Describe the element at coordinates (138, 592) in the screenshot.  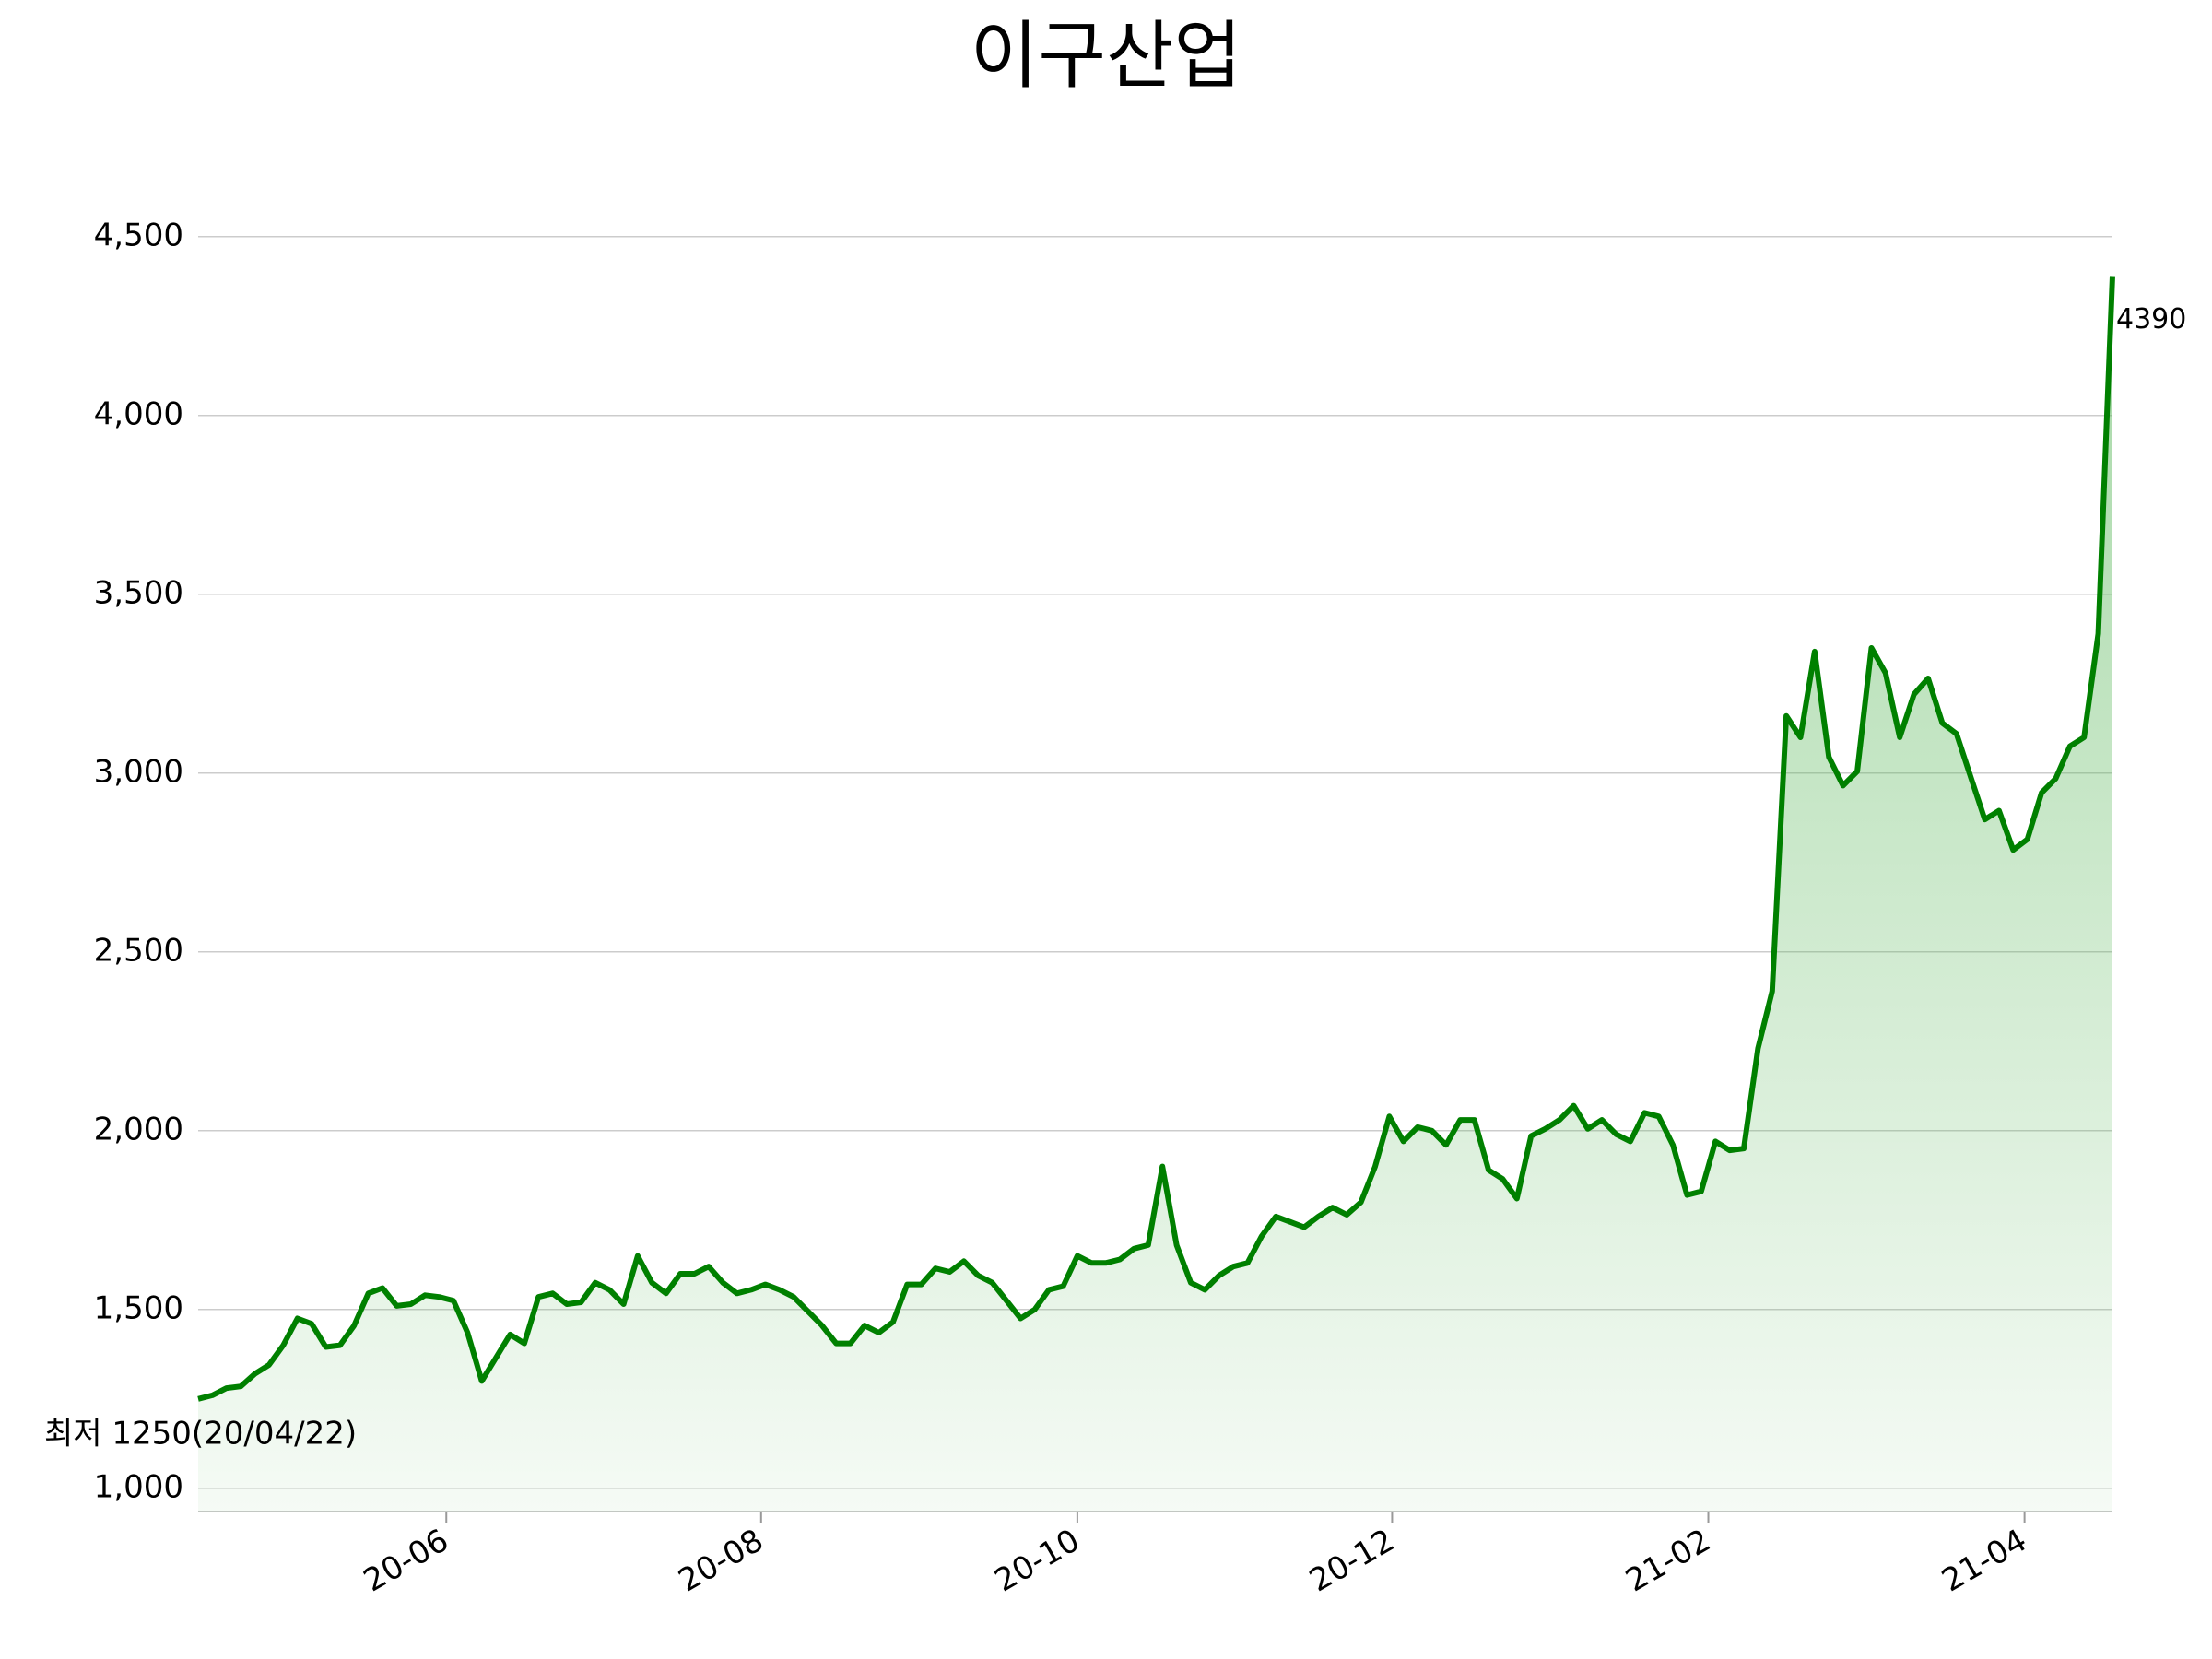
I see `y-tick-label: 3,500` at that location.